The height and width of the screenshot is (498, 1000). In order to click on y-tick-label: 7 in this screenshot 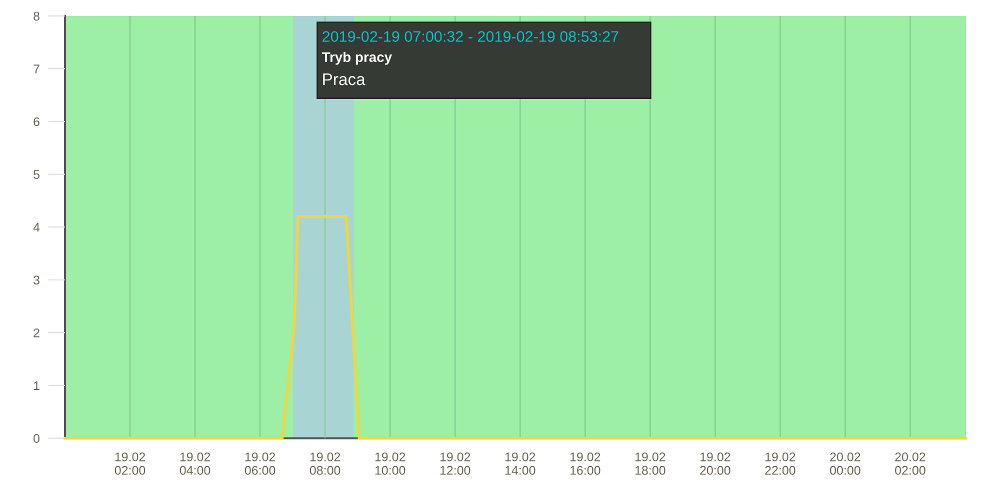, I will do `click(37, 69)`.